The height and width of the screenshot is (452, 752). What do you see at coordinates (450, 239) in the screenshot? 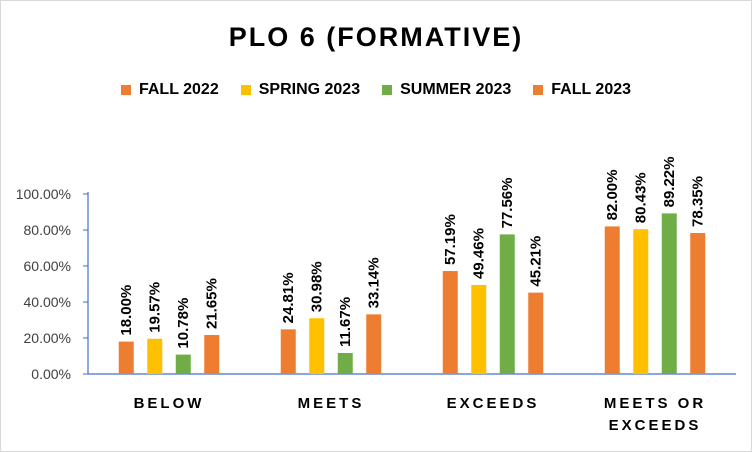
I see `data-label: 57.19%` at bounding box center [450, 239].